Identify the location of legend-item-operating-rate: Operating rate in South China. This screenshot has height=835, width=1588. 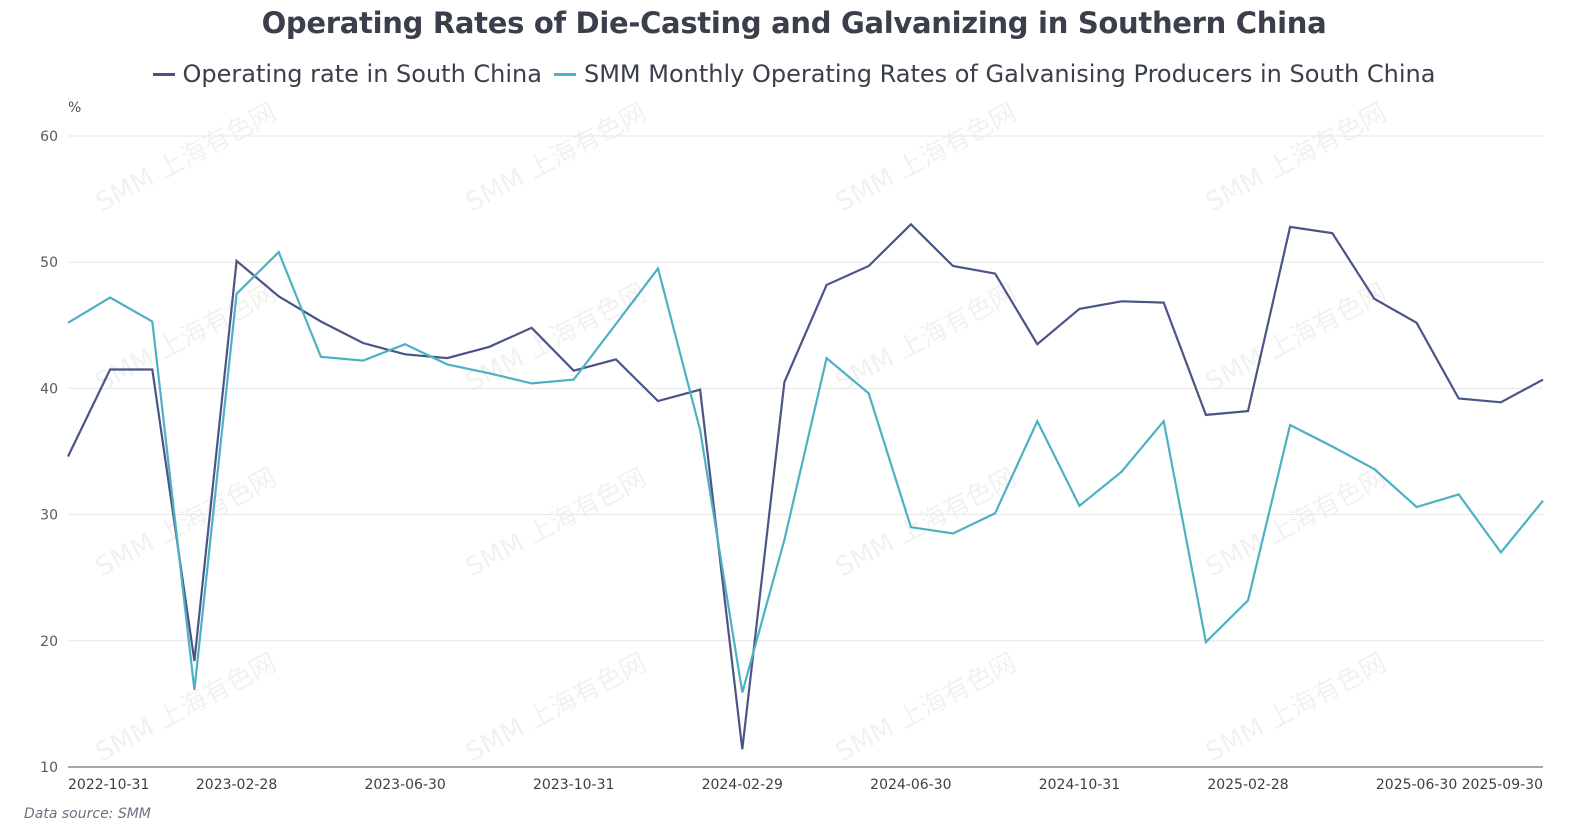
(347, 74).